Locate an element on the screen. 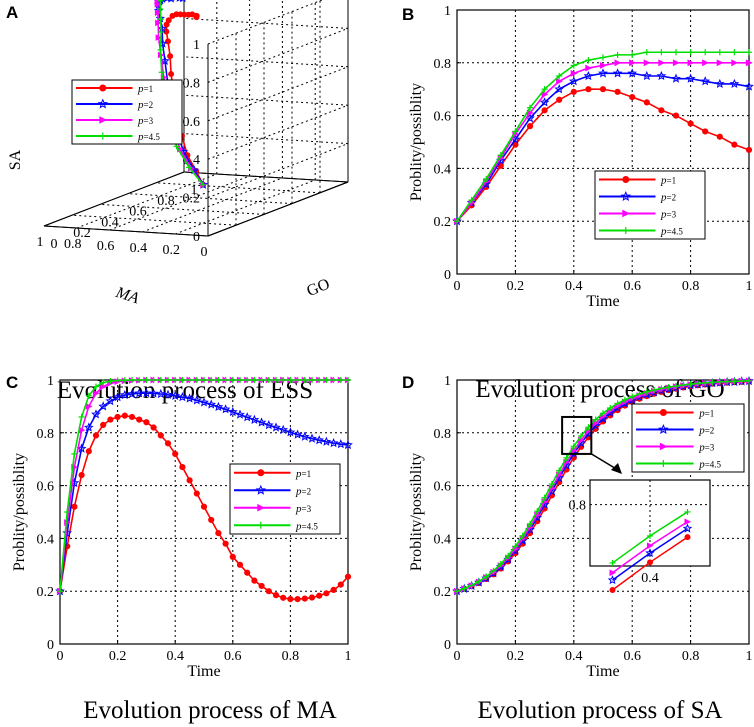 The height and width of the screenshot is (727, 754). inset-series-p=1 is located at coordinates (650, 563).